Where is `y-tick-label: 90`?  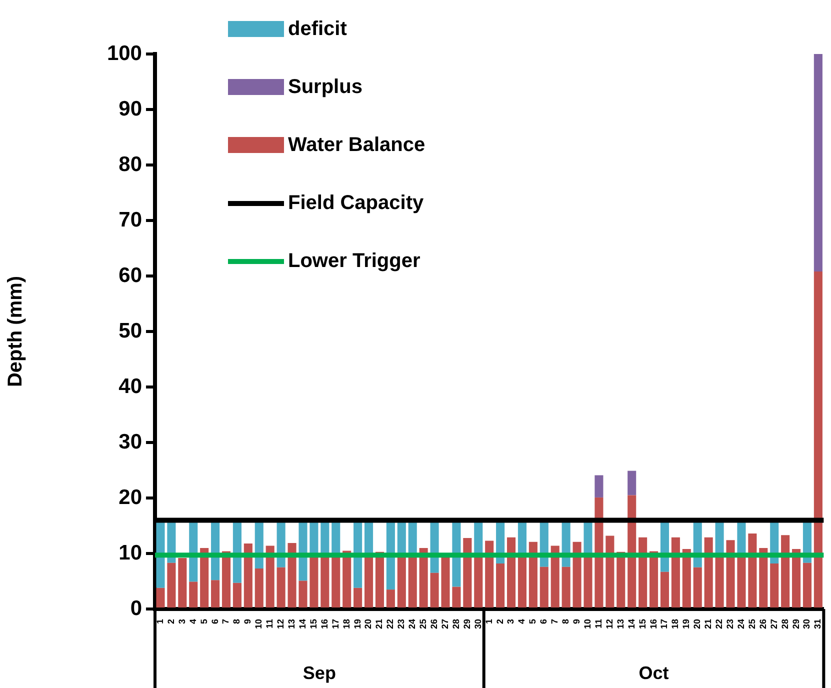 y-tick-label: 90 is located at coordinates (130, 108).